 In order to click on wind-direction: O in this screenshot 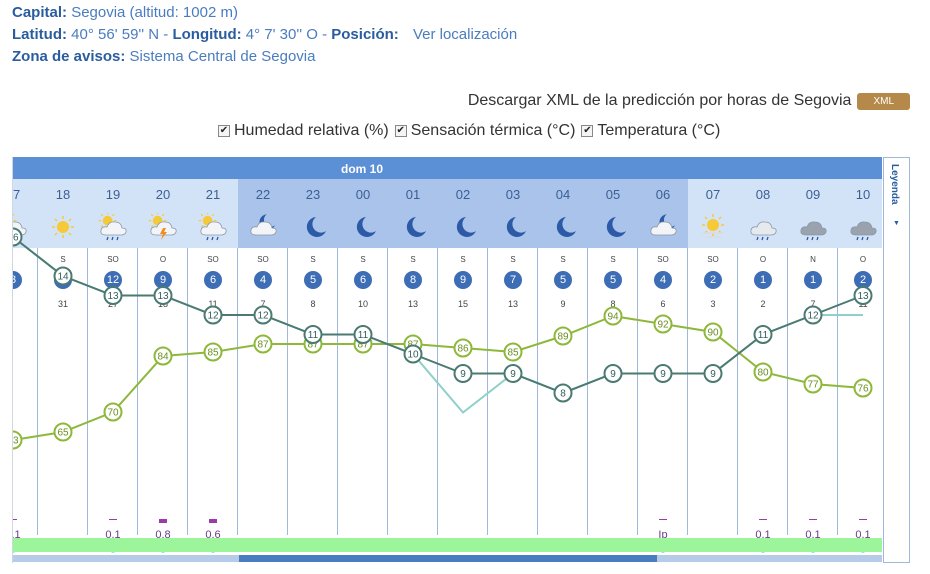, I will do `click(163, 259)`.